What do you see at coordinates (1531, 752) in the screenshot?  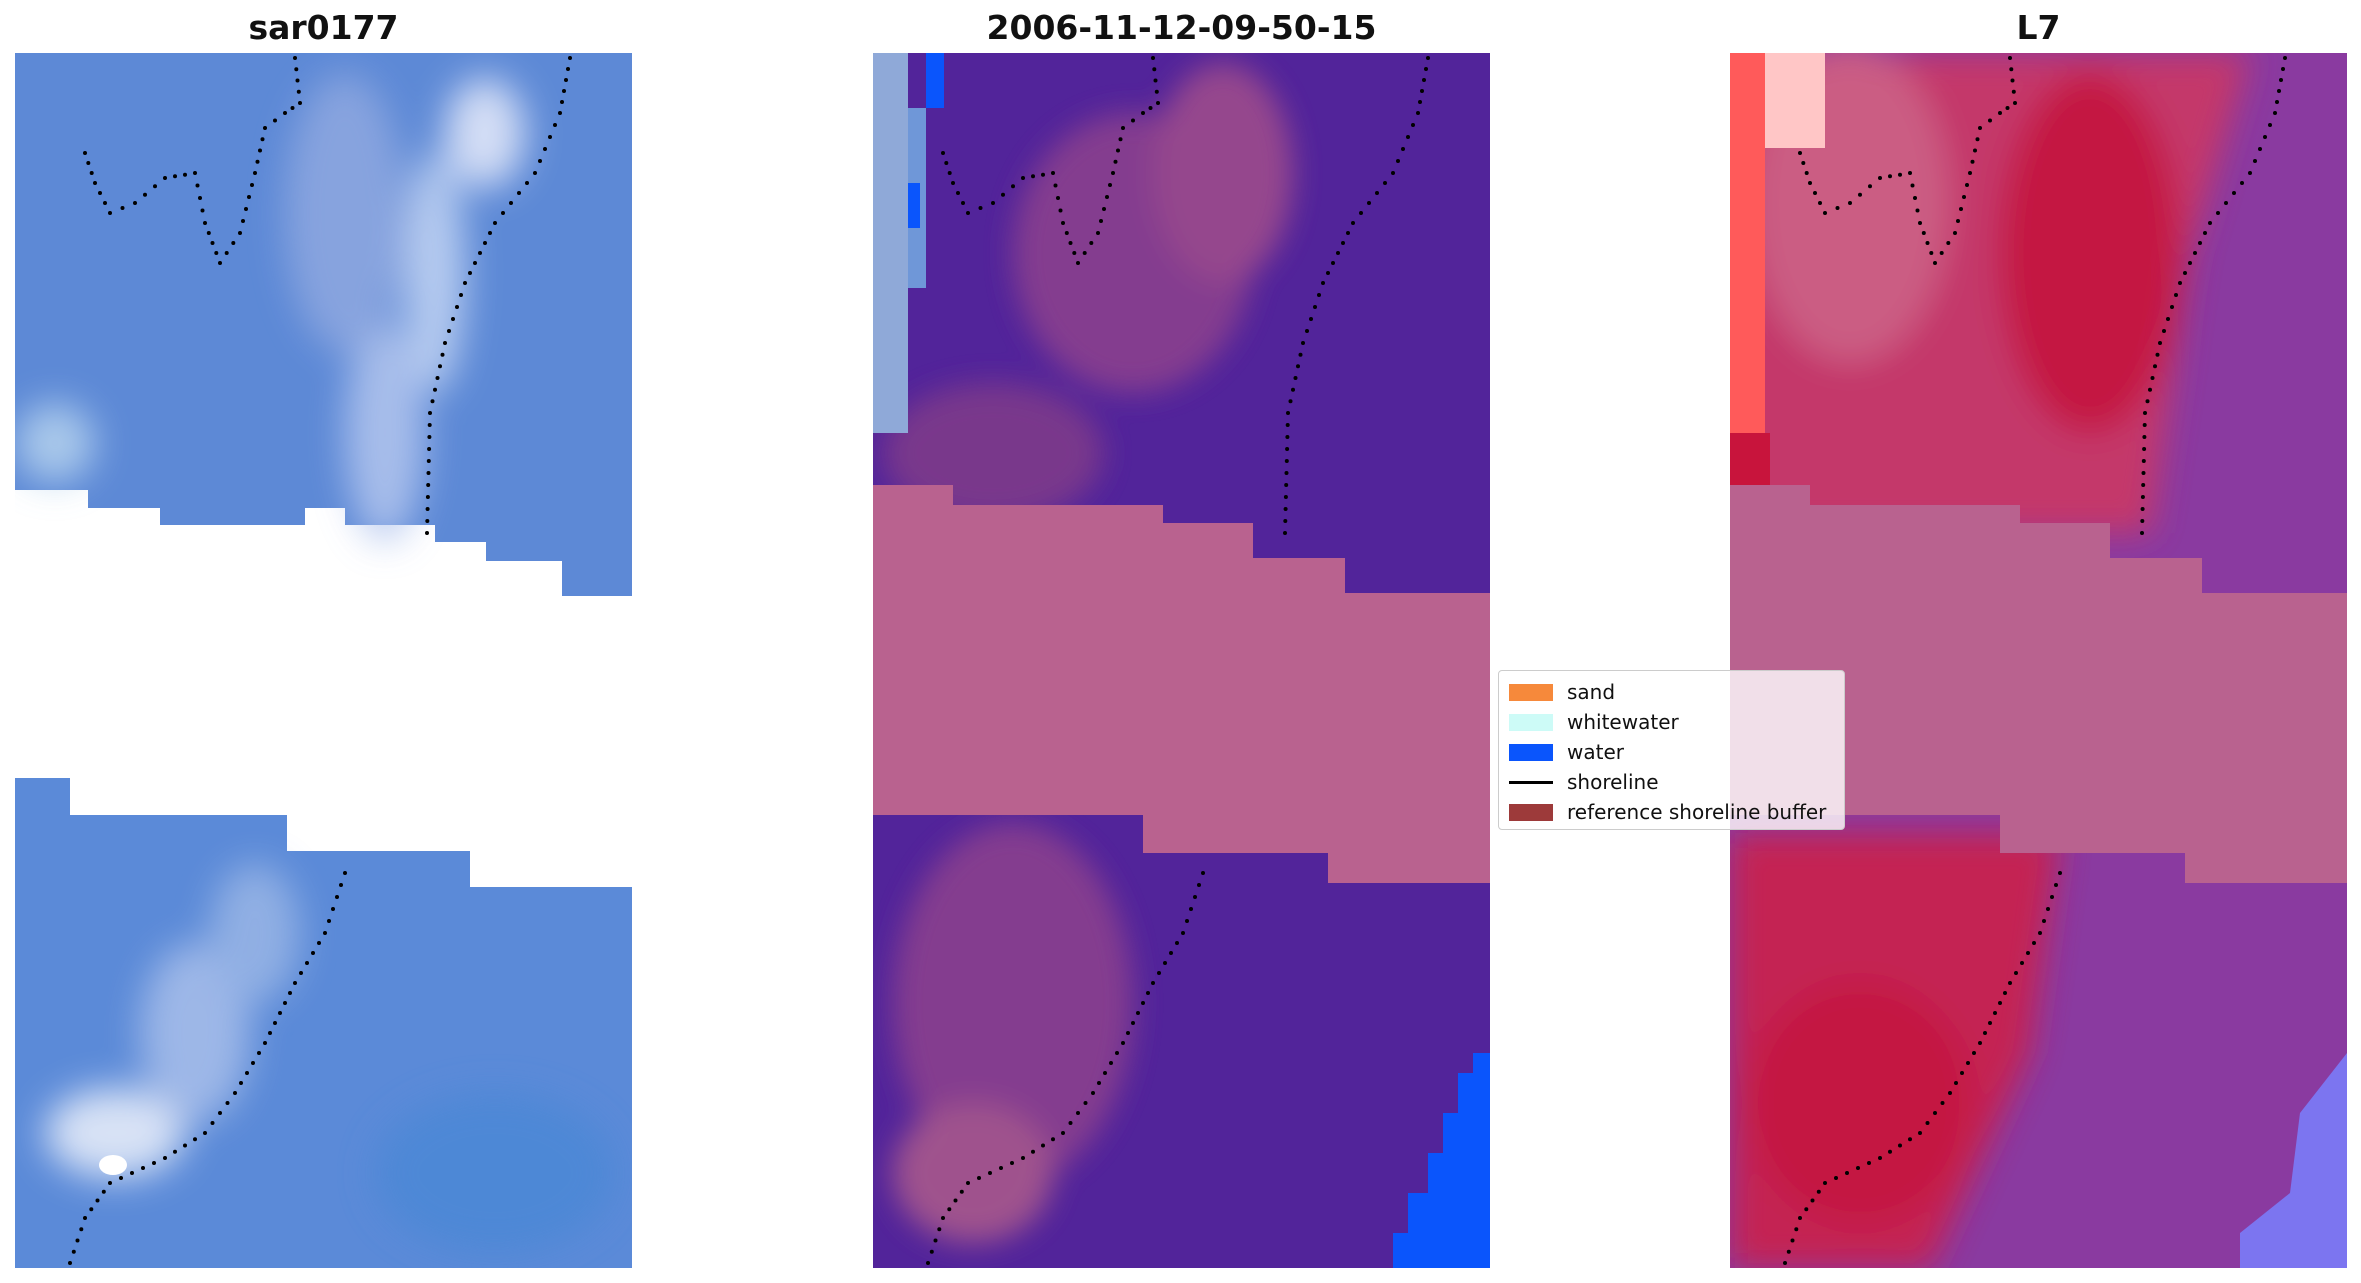 I see `legend-swatch-water` at bounding box center [1531, 752].